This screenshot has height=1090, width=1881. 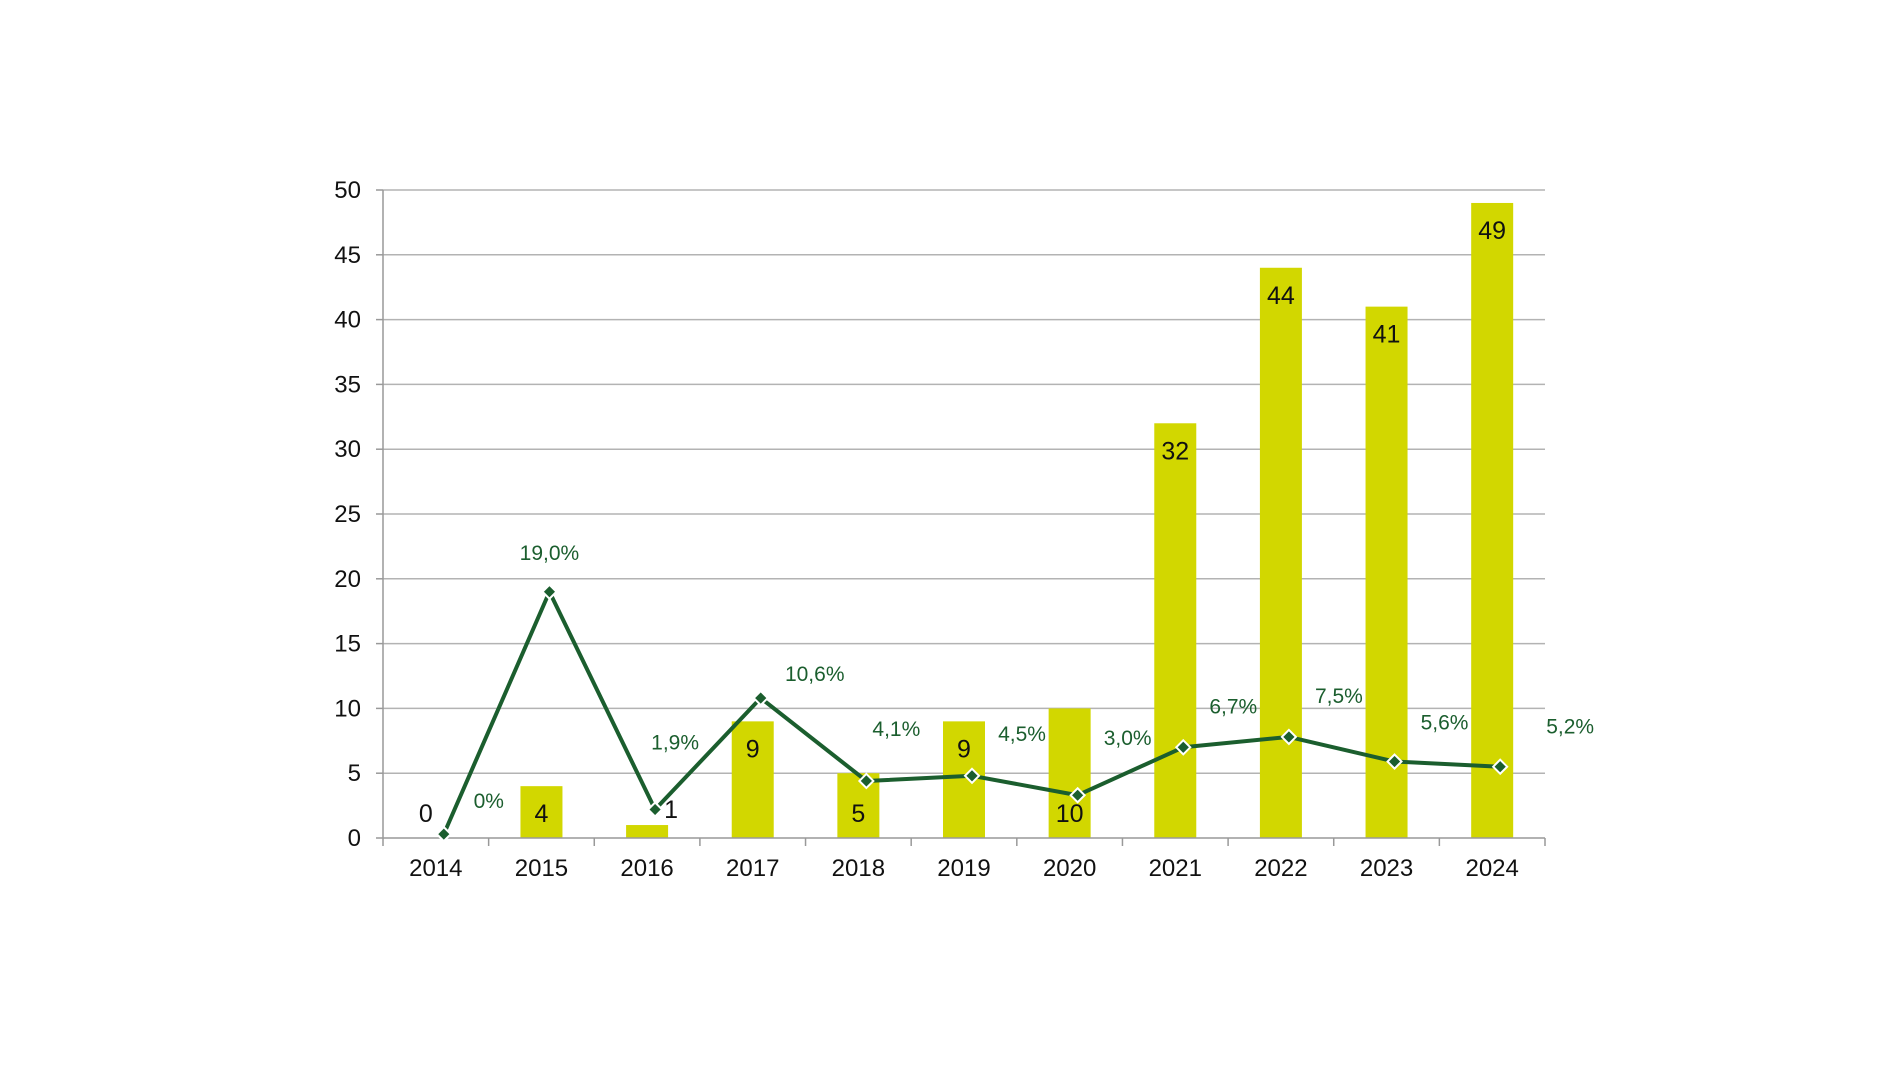 I want to click on line-point-2019, so click(x=972, y=776).